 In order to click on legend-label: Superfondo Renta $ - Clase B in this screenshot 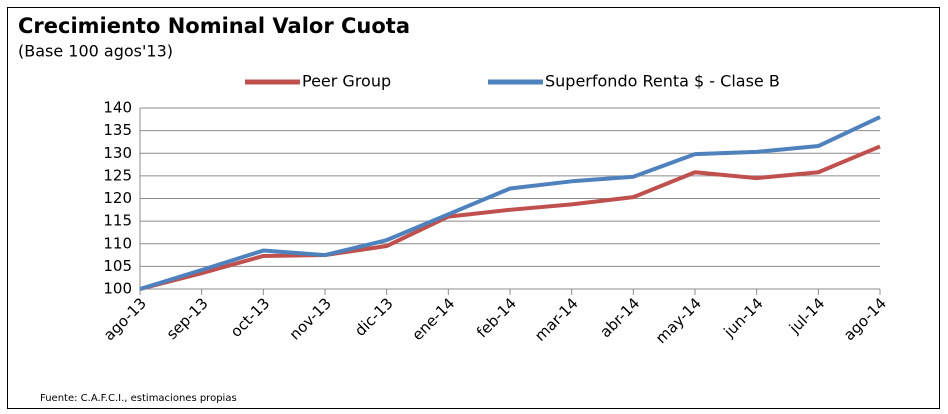, I will do `click(662, 81)`.